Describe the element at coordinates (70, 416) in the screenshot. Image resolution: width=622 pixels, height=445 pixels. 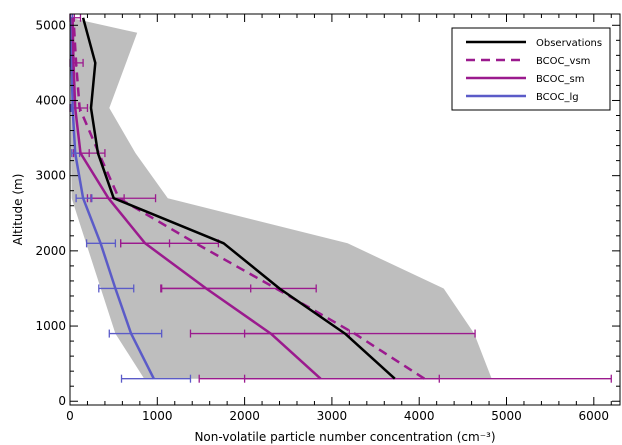
I see `x-tick-label: 0` at that location.